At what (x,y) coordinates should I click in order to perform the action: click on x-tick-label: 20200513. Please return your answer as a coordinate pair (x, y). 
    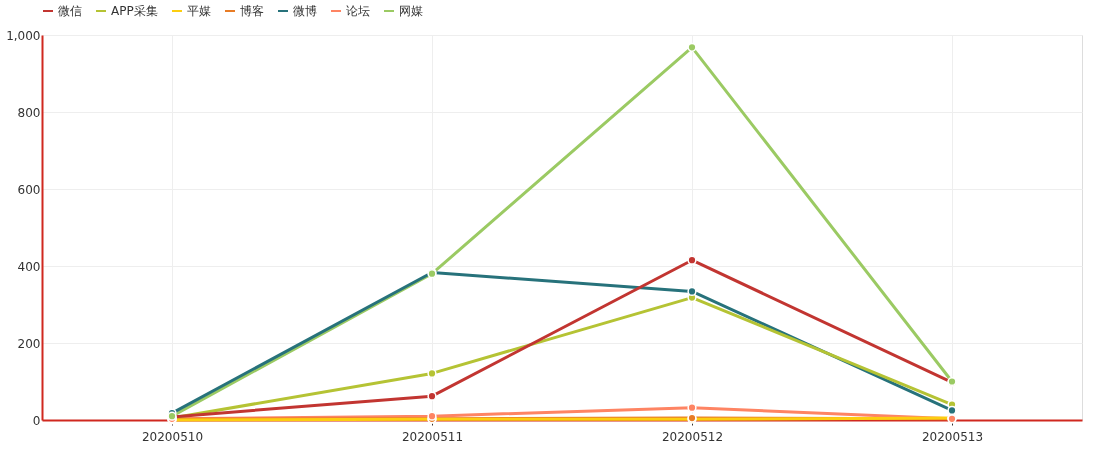
    Looking at the image, I should click on (952, 436).